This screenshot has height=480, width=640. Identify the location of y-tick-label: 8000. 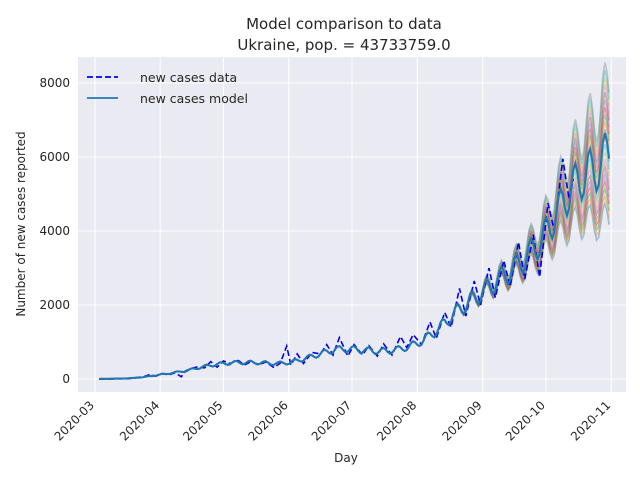
(54, 83).